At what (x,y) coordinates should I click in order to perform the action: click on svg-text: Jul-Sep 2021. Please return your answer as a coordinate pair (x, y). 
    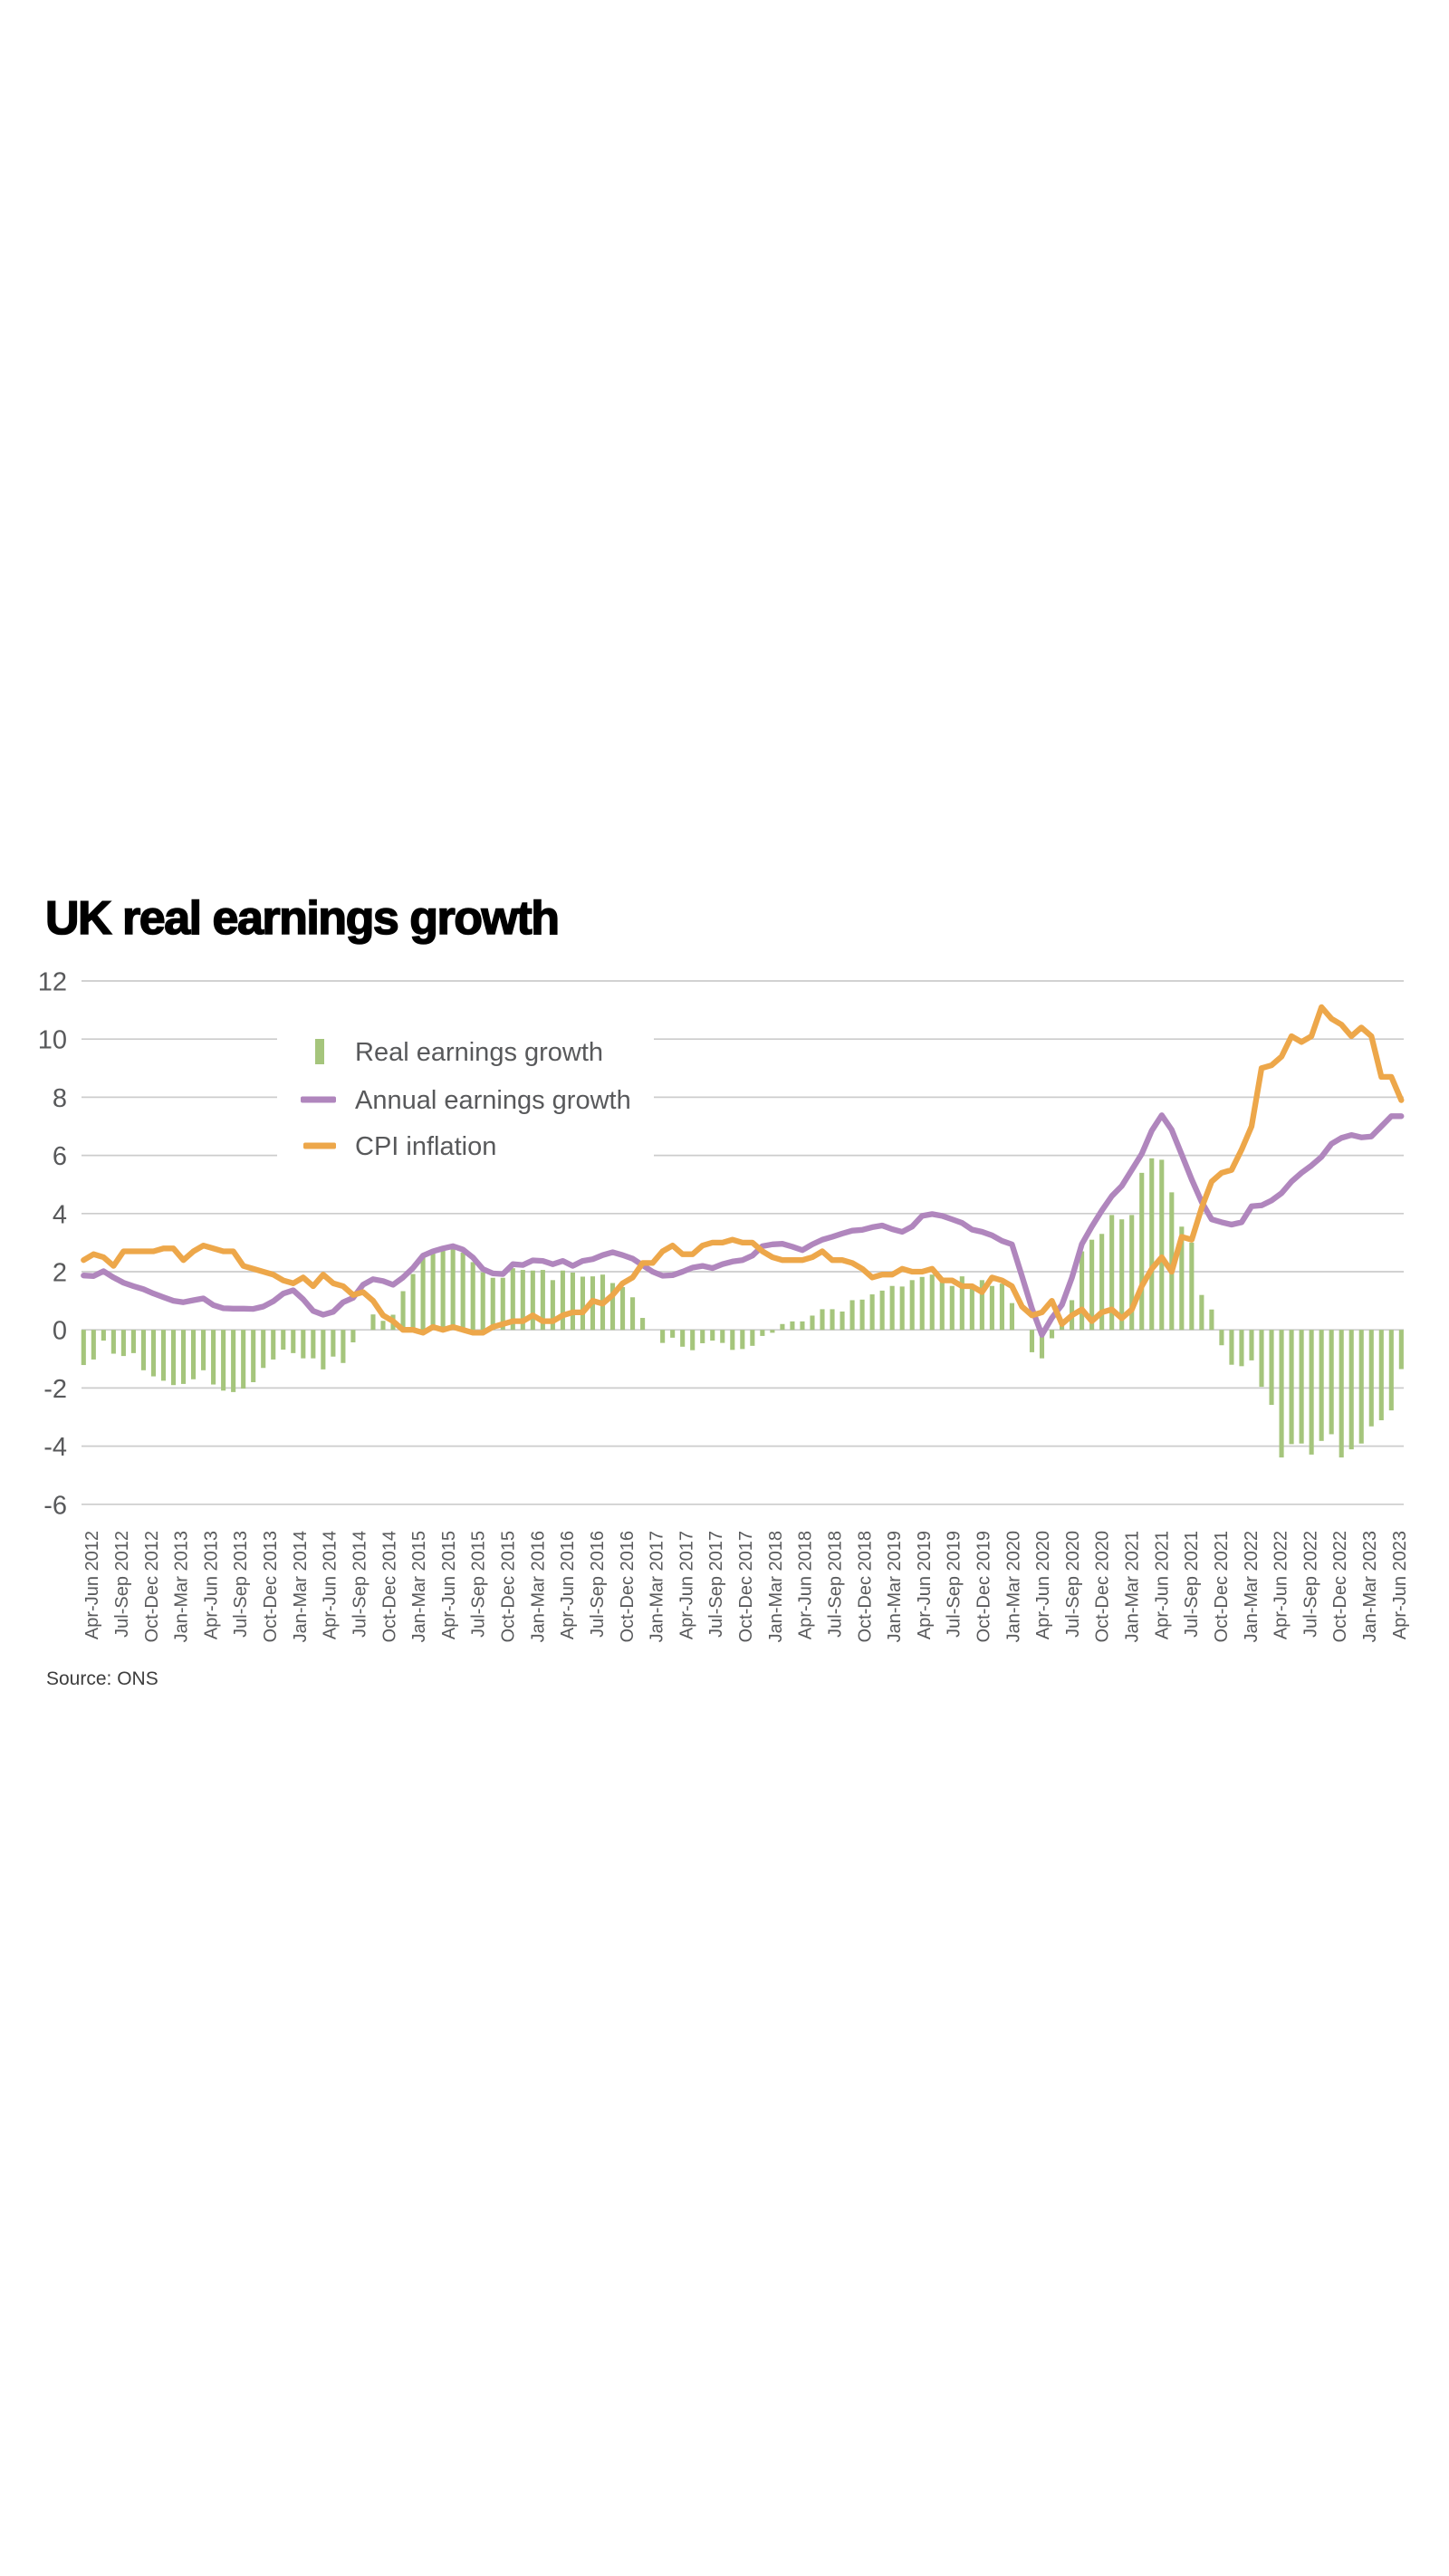
    Looking at the image, I should click on (1192, 1584).